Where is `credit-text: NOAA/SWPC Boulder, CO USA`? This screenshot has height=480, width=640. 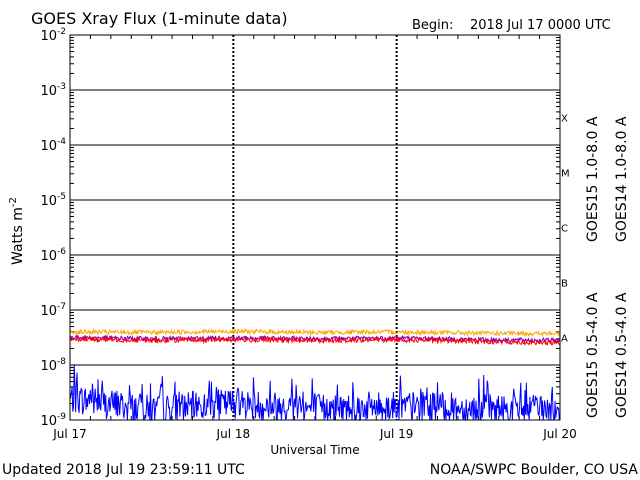
credit-text: NOAA/SWPC Boulder, CO USA is located at coordinates (534, 470).